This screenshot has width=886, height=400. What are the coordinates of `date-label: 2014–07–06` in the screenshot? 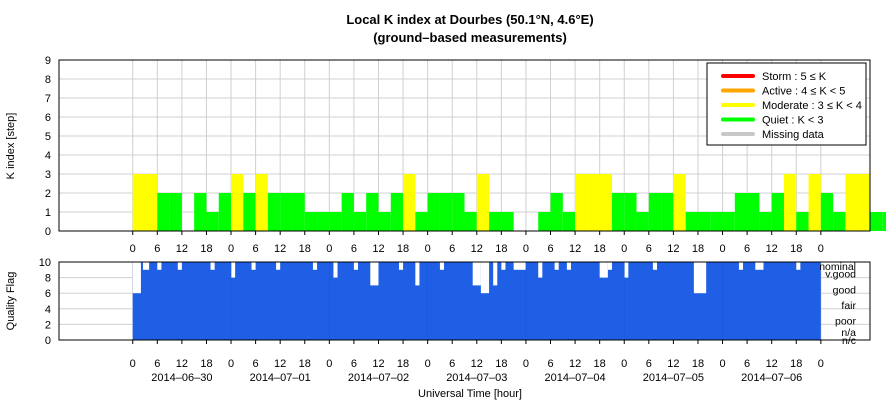 It's located at (771, 378).